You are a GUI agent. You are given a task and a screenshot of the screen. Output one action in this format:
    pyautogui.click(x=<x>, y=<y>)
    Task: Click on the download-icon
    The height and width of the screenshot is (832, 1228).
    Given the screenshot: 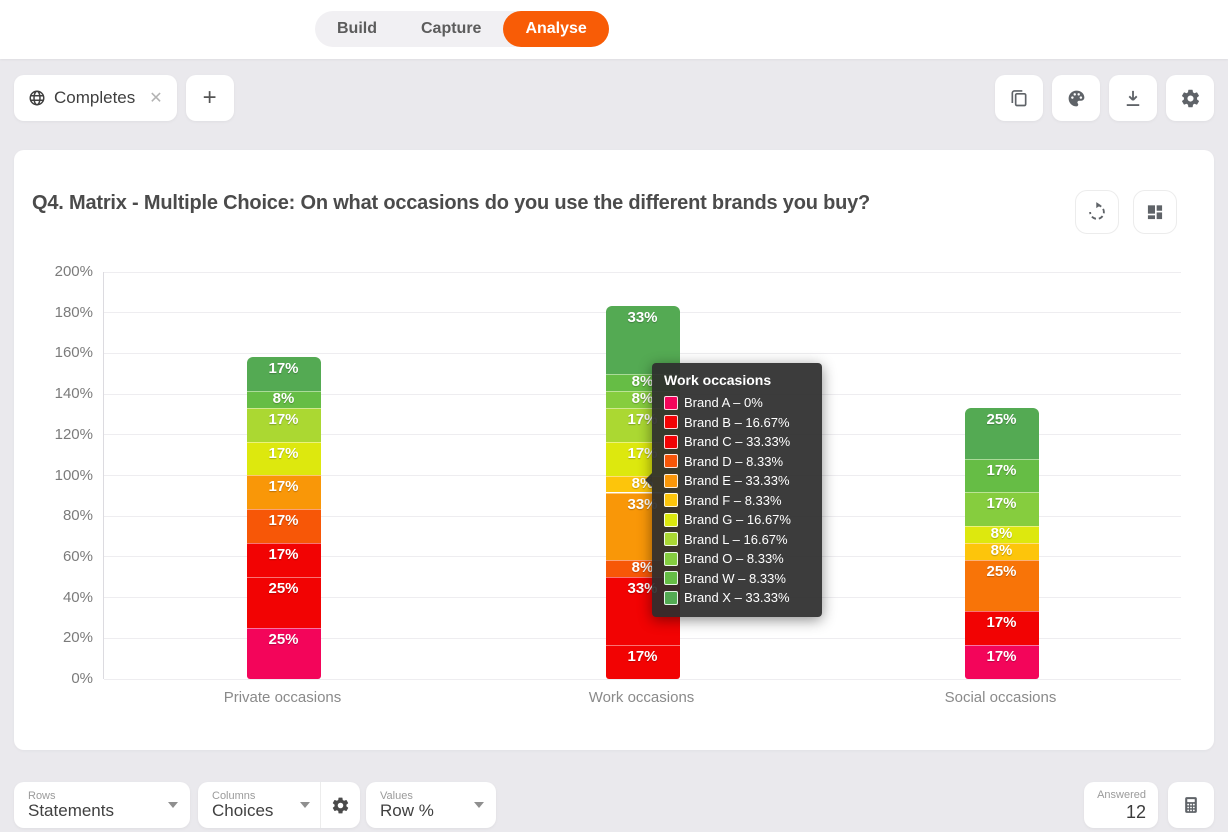 What is the action you would take?
    pyautogui.click(x=1133, y=98)
    